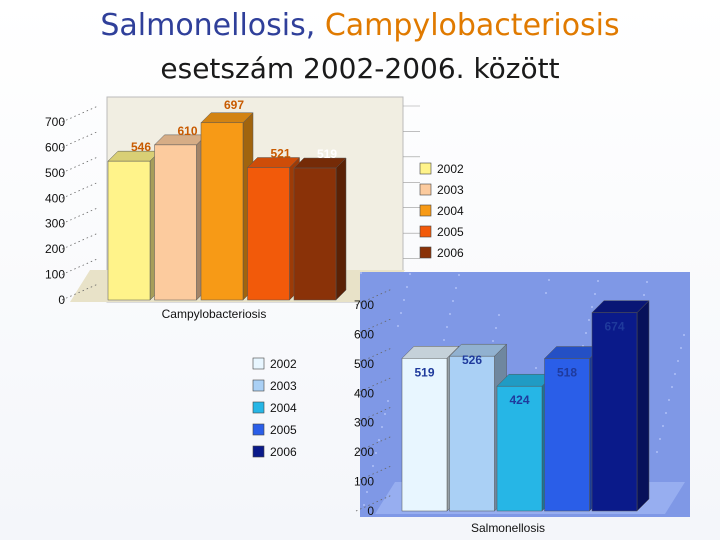 This screenshot has width=720, height=540. What do you see at coordinates (141, 147) in the screenshot?
I see `data-label: 546` at bounding box center [141, 147].